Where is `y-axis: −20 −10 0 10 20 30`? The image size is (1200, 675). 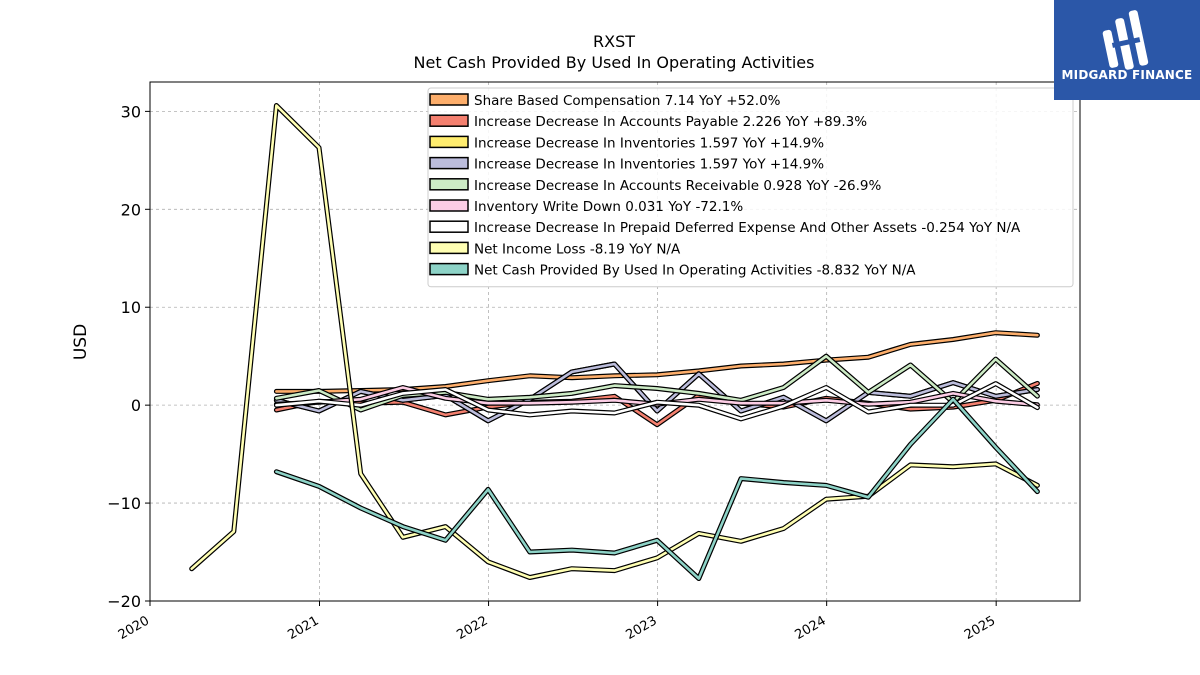 y-axis: −20 −10 0 10 20 30 is located at coordinates (128, 356).